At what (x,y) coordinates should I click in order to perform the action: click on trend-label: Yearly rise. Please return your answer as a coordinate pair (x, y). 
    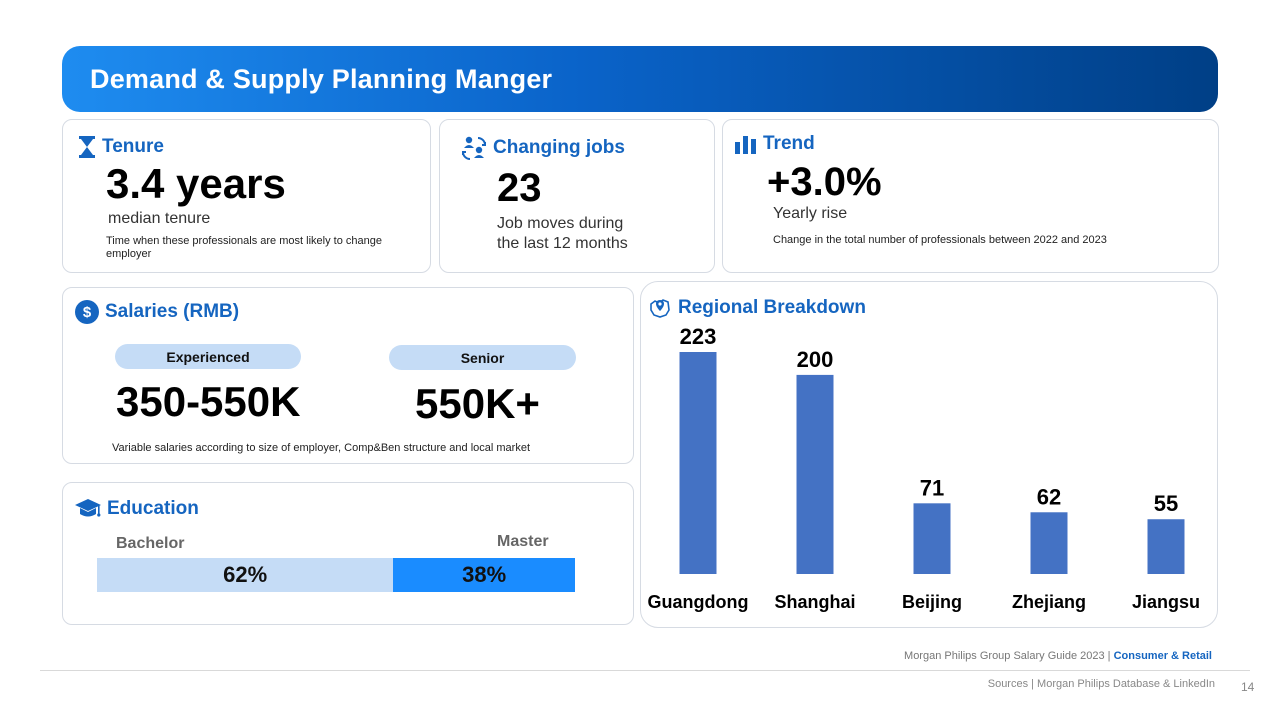
    Looking at the image, I should click on (810, 213).